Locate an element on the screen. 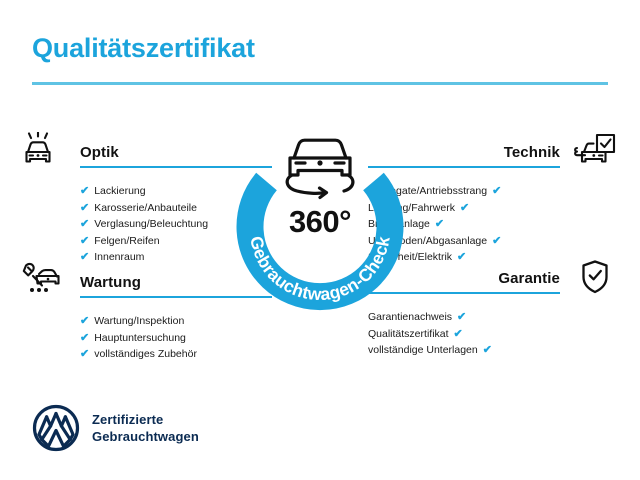 The image size is (640, 480). section-title-wrap: Optik is located at coordinates (170, 150).